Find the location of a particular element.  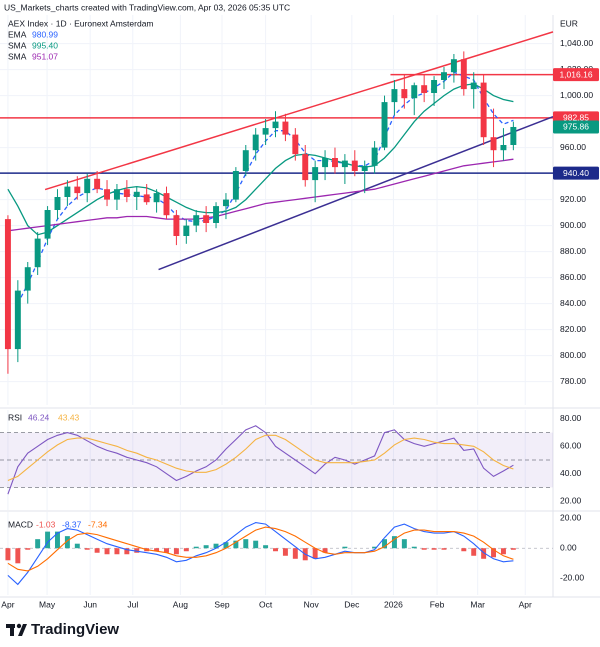

brand-logo is located at coordinates (16, 629).